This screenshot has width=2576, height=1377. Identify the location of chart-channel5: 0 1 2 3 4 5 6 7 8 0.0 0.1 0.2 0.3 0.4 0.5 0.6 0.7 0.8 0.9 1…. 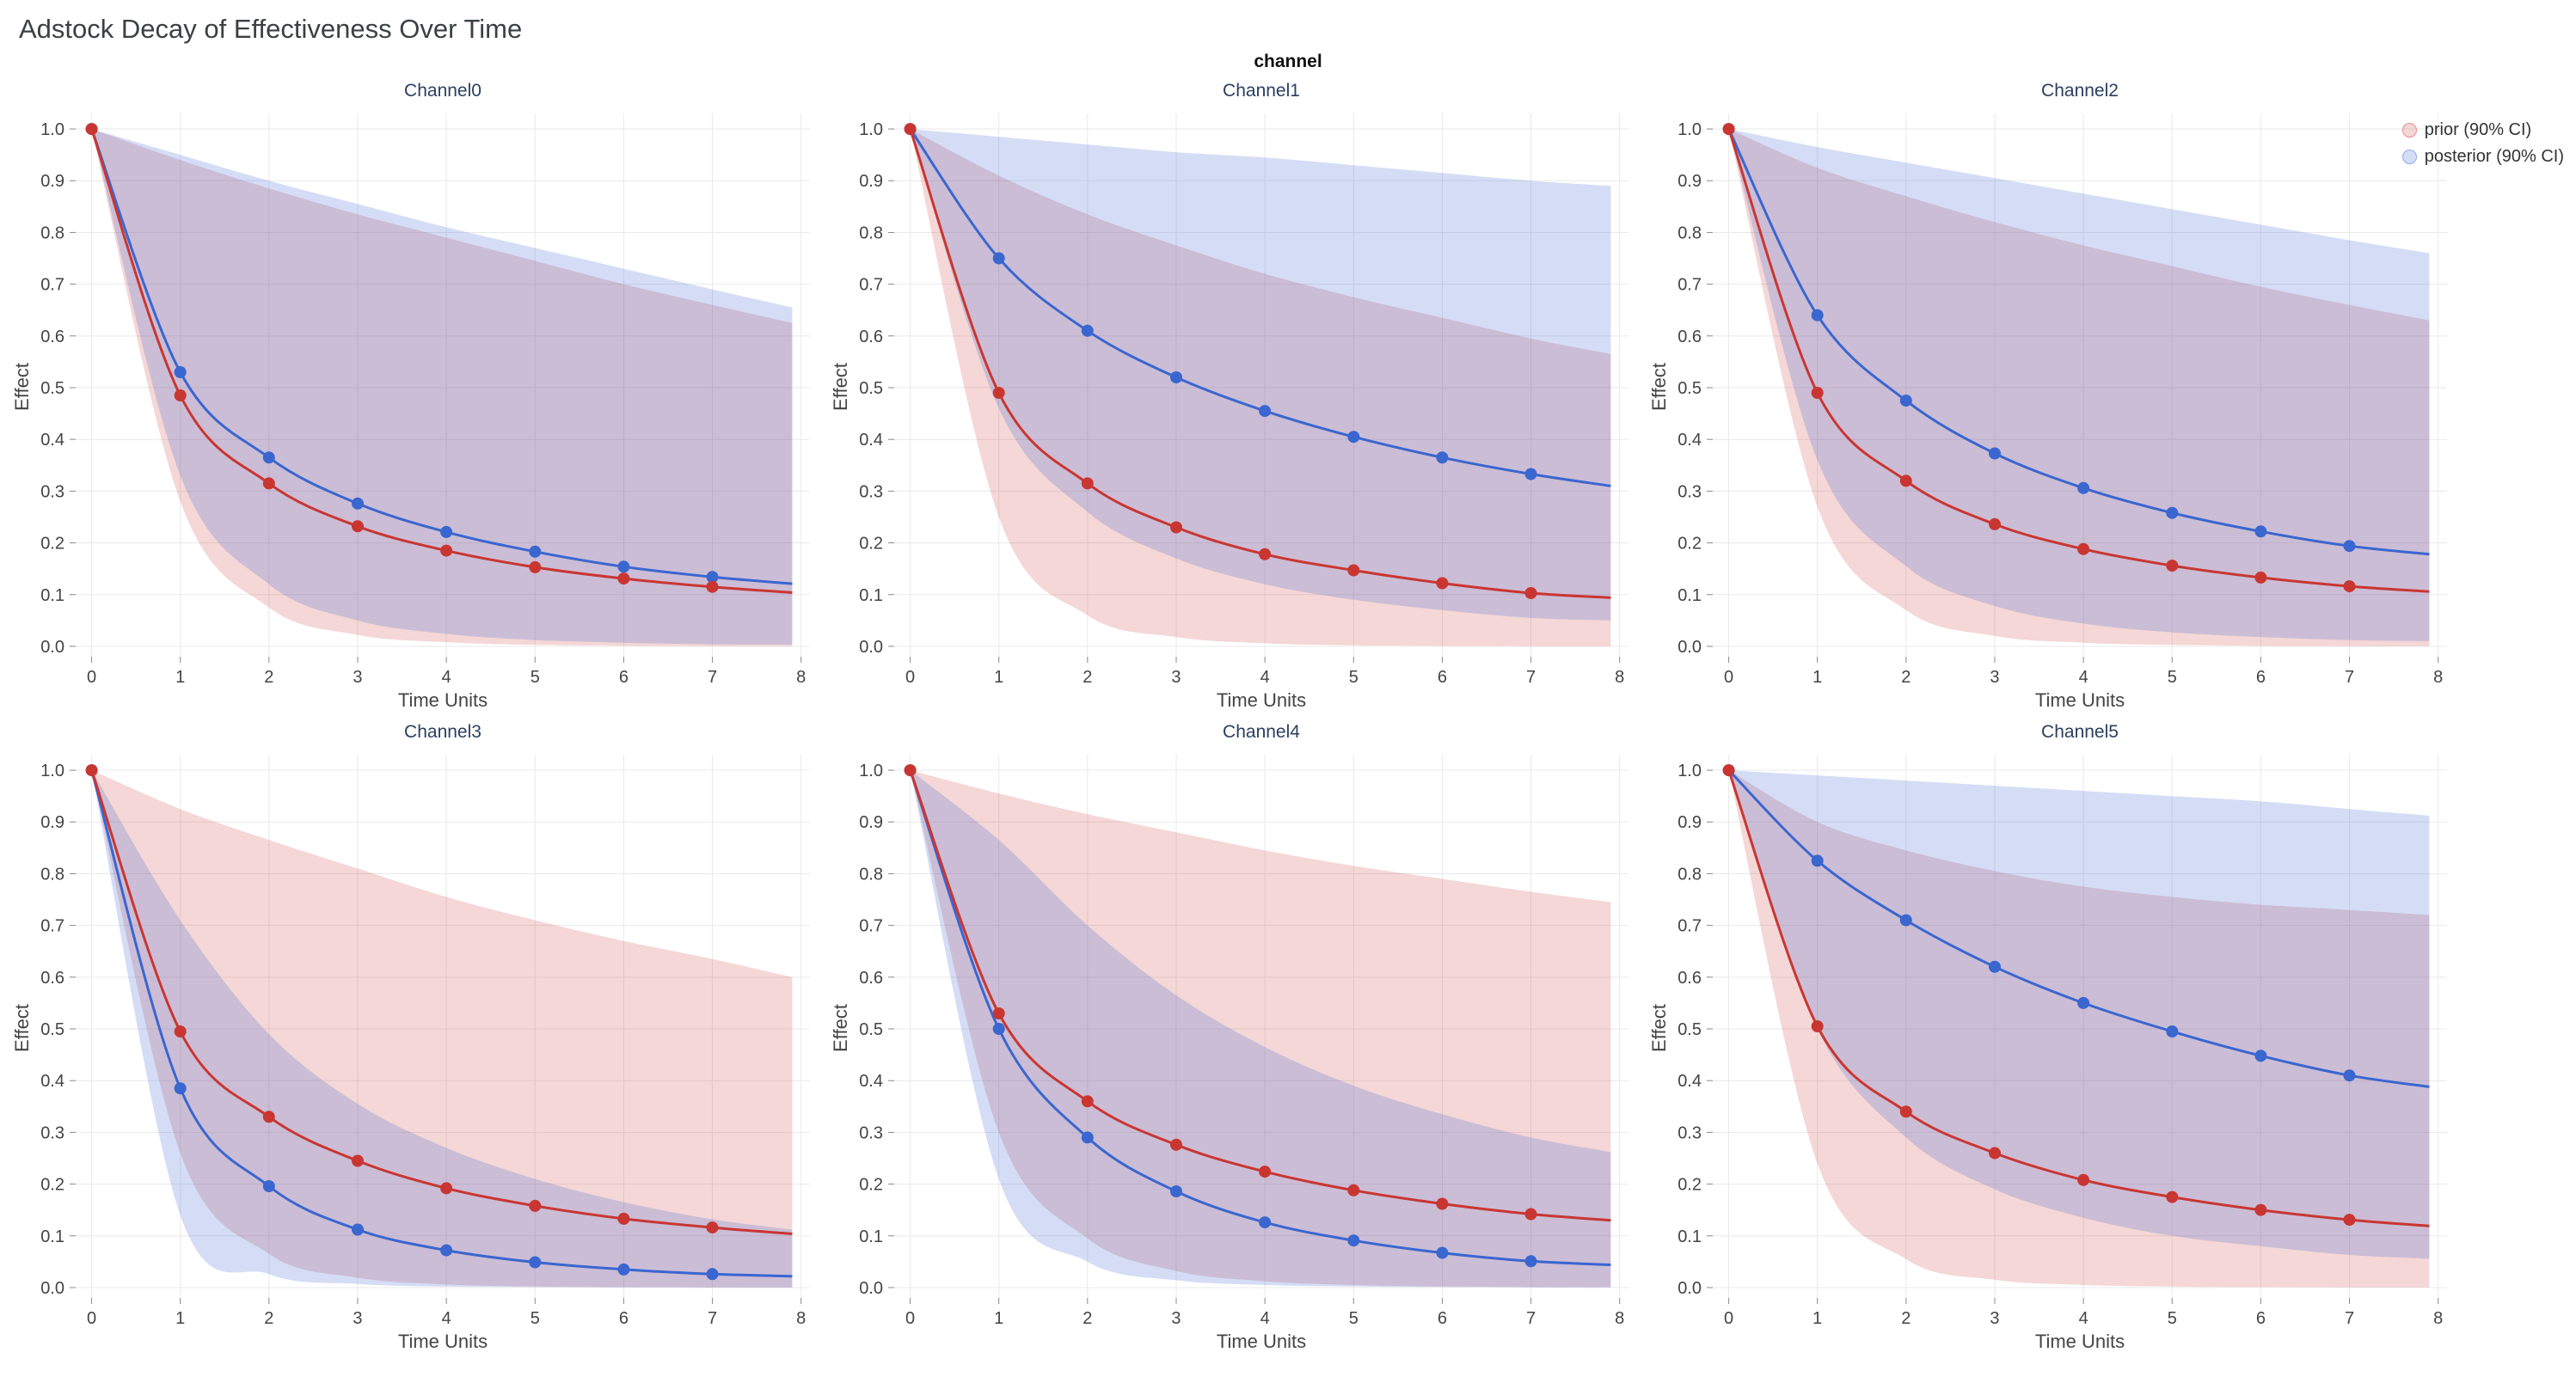
(2055, 1040).